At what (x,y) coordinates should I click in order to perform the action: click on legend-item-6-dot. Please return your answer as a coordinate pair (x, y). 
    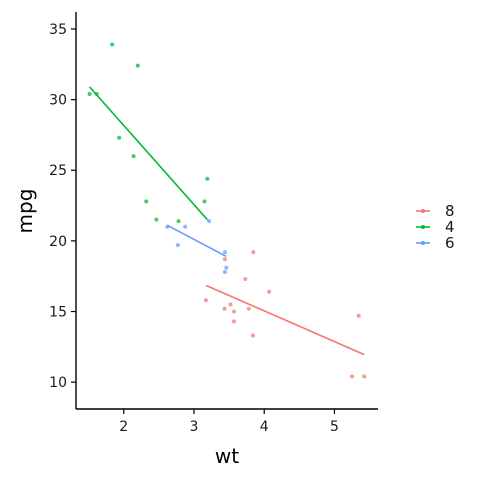
    Looking at the image, I should click on (423, 243).